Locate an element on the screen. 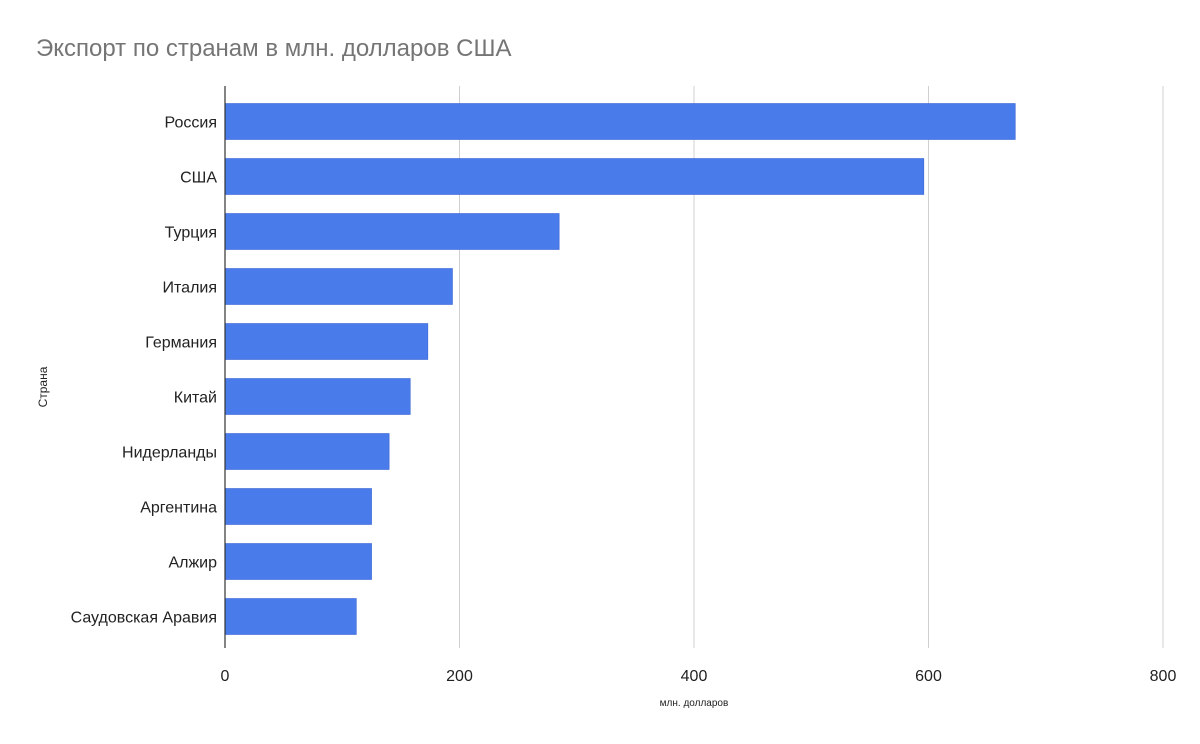 The height and width of the screenshot is (744, 1200). category-label: Италия is located at coordinates (190, 288).